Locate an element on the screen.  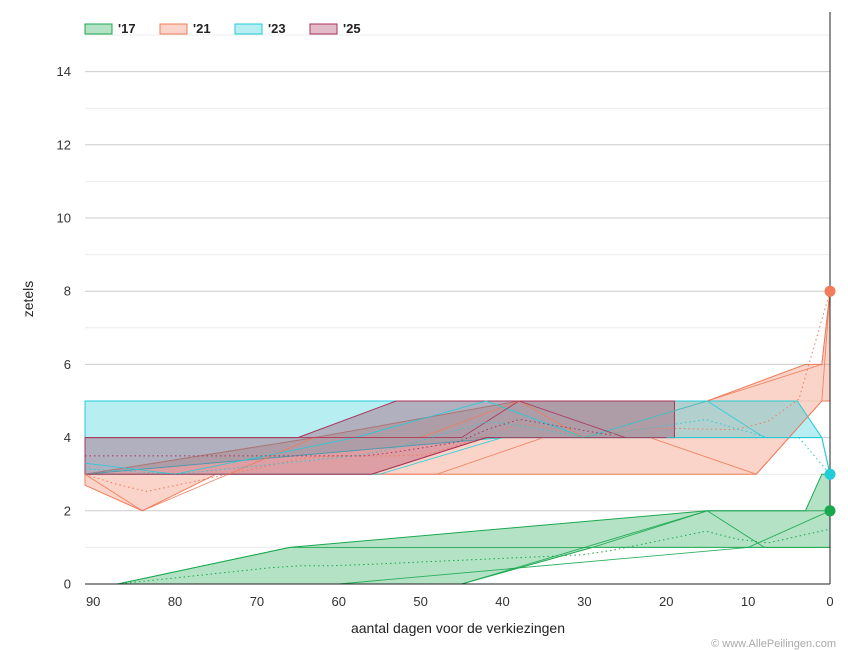
y-tick-label: 10 is located at coordinates (64, 218).